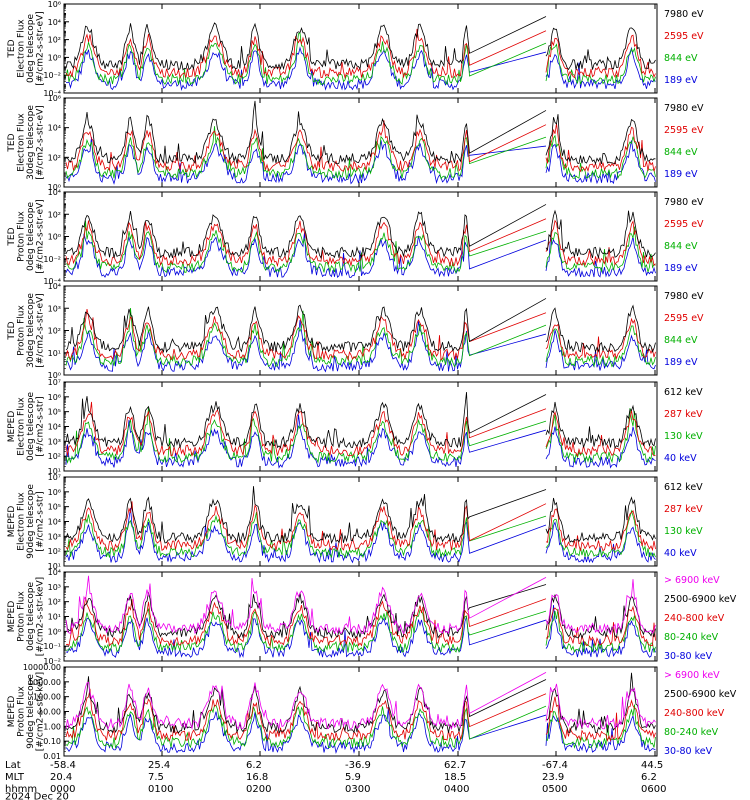  What do you see at coordinates (357, 789) in the screenshot?
I see `x-tick-hhmm: 0300` at bounding box center [357, 789].